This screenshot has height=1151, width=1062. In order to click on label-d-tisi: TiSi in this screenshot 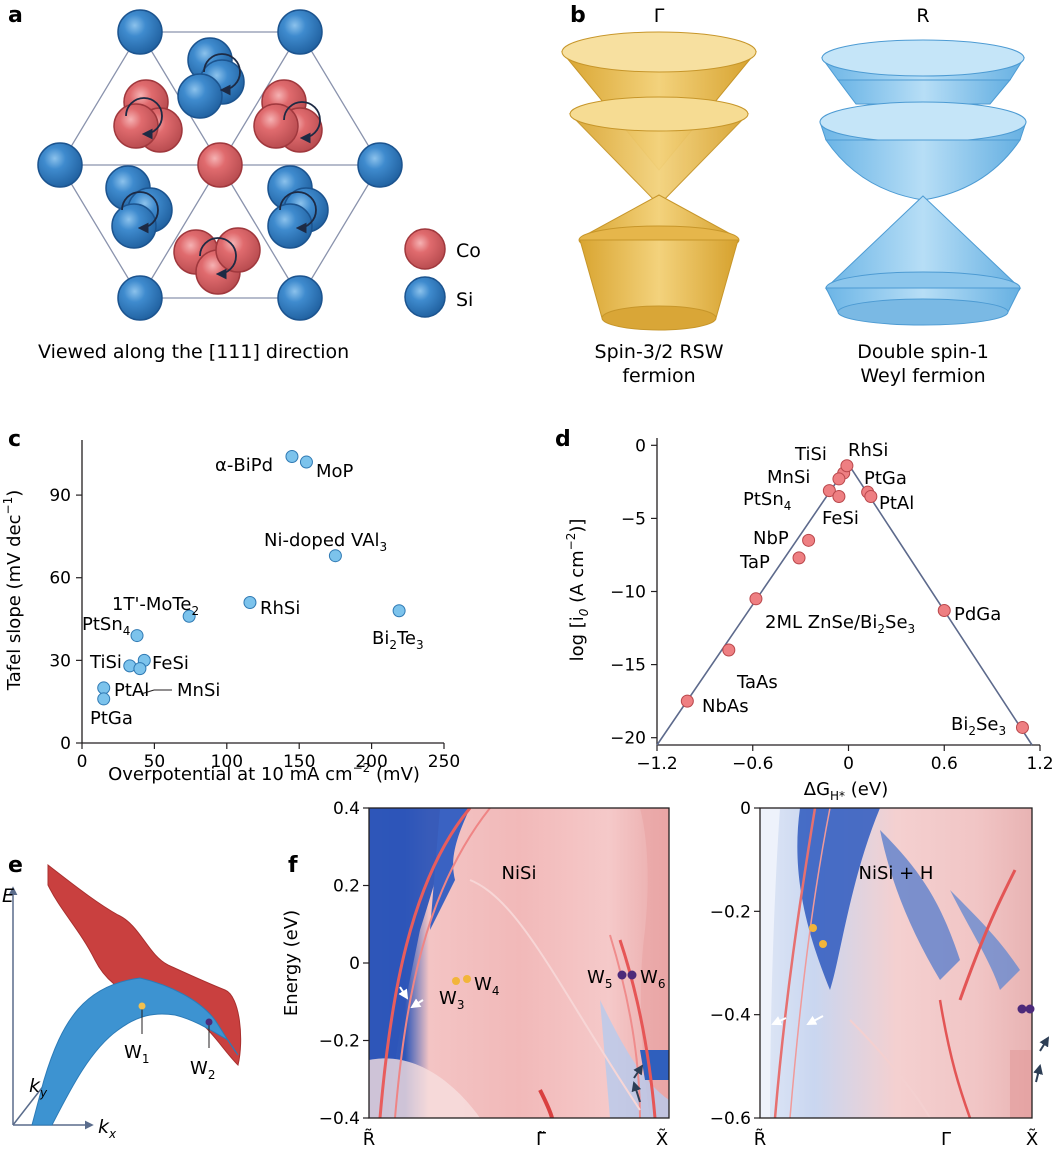, I will do `click(810, 454)`.